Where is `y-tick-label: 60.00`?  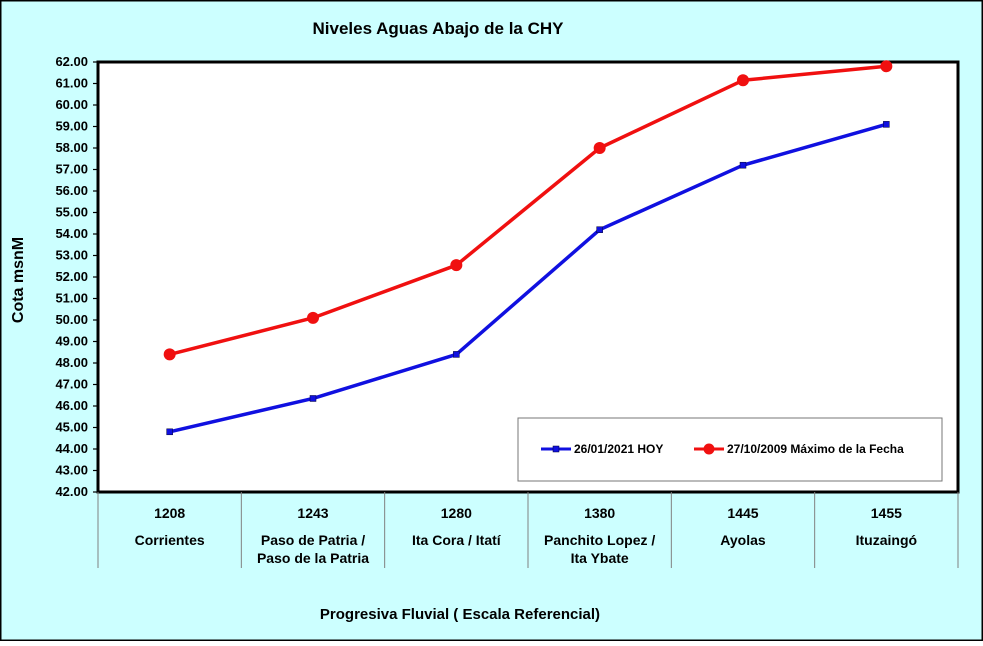
y-tick-label: 60.00 is located at coordinates (71, 104).